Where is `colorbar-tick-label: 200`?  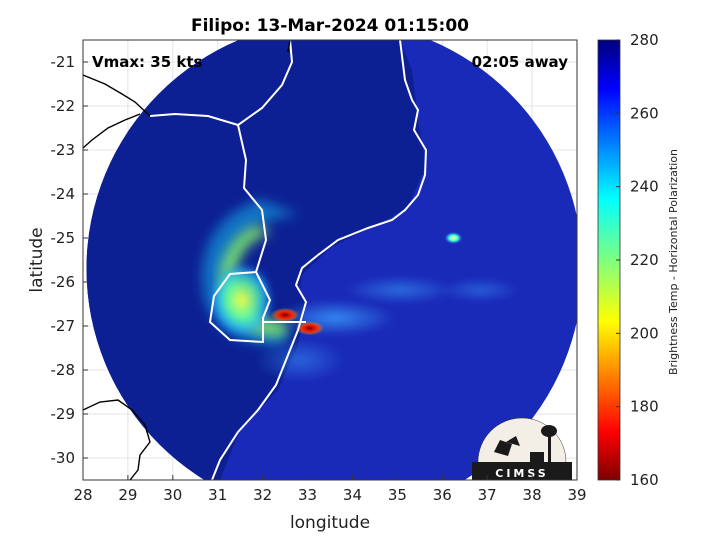 colorbar-tick-label: 200 is located at coordinates (644, 333).